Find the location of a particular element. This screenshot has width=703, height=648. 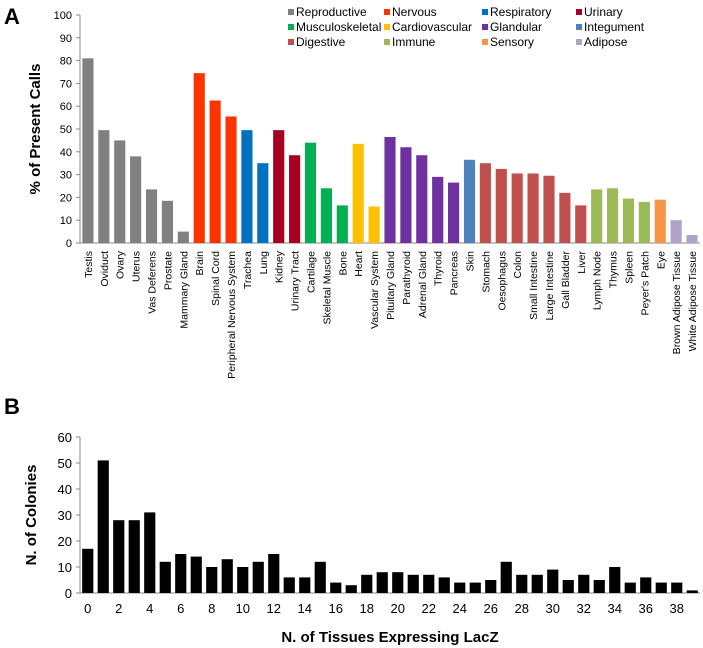

x-tick-label-a: Large Intestine is located at coordinates (550, 286).